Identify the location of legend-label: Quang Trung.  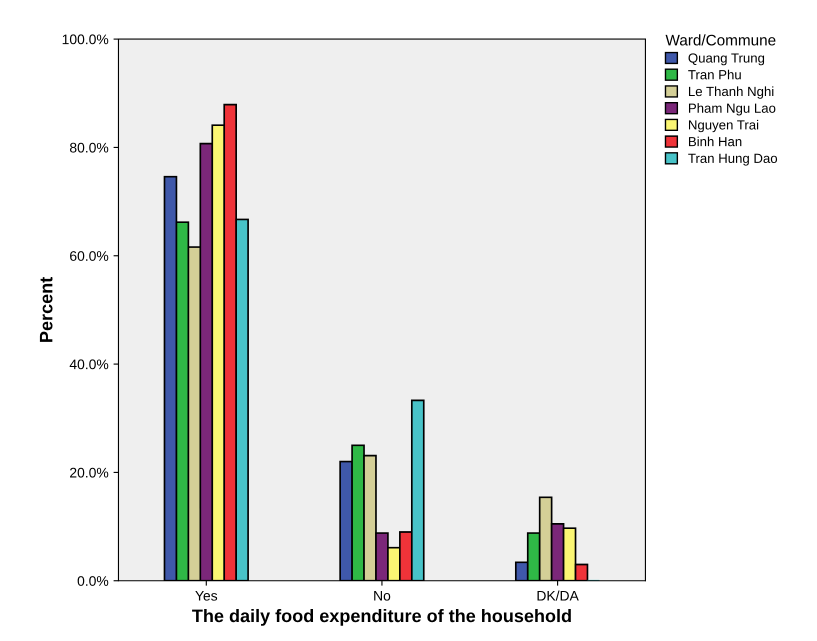
(726, 59).